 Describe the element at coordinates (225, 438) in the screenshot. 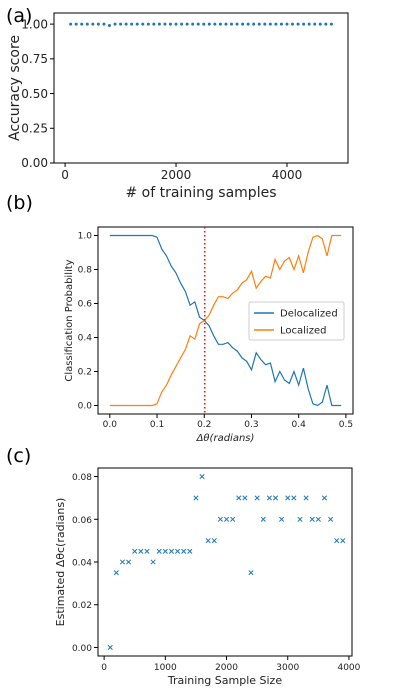

I see `x-axis-label: Δθ(radians)` at that location.